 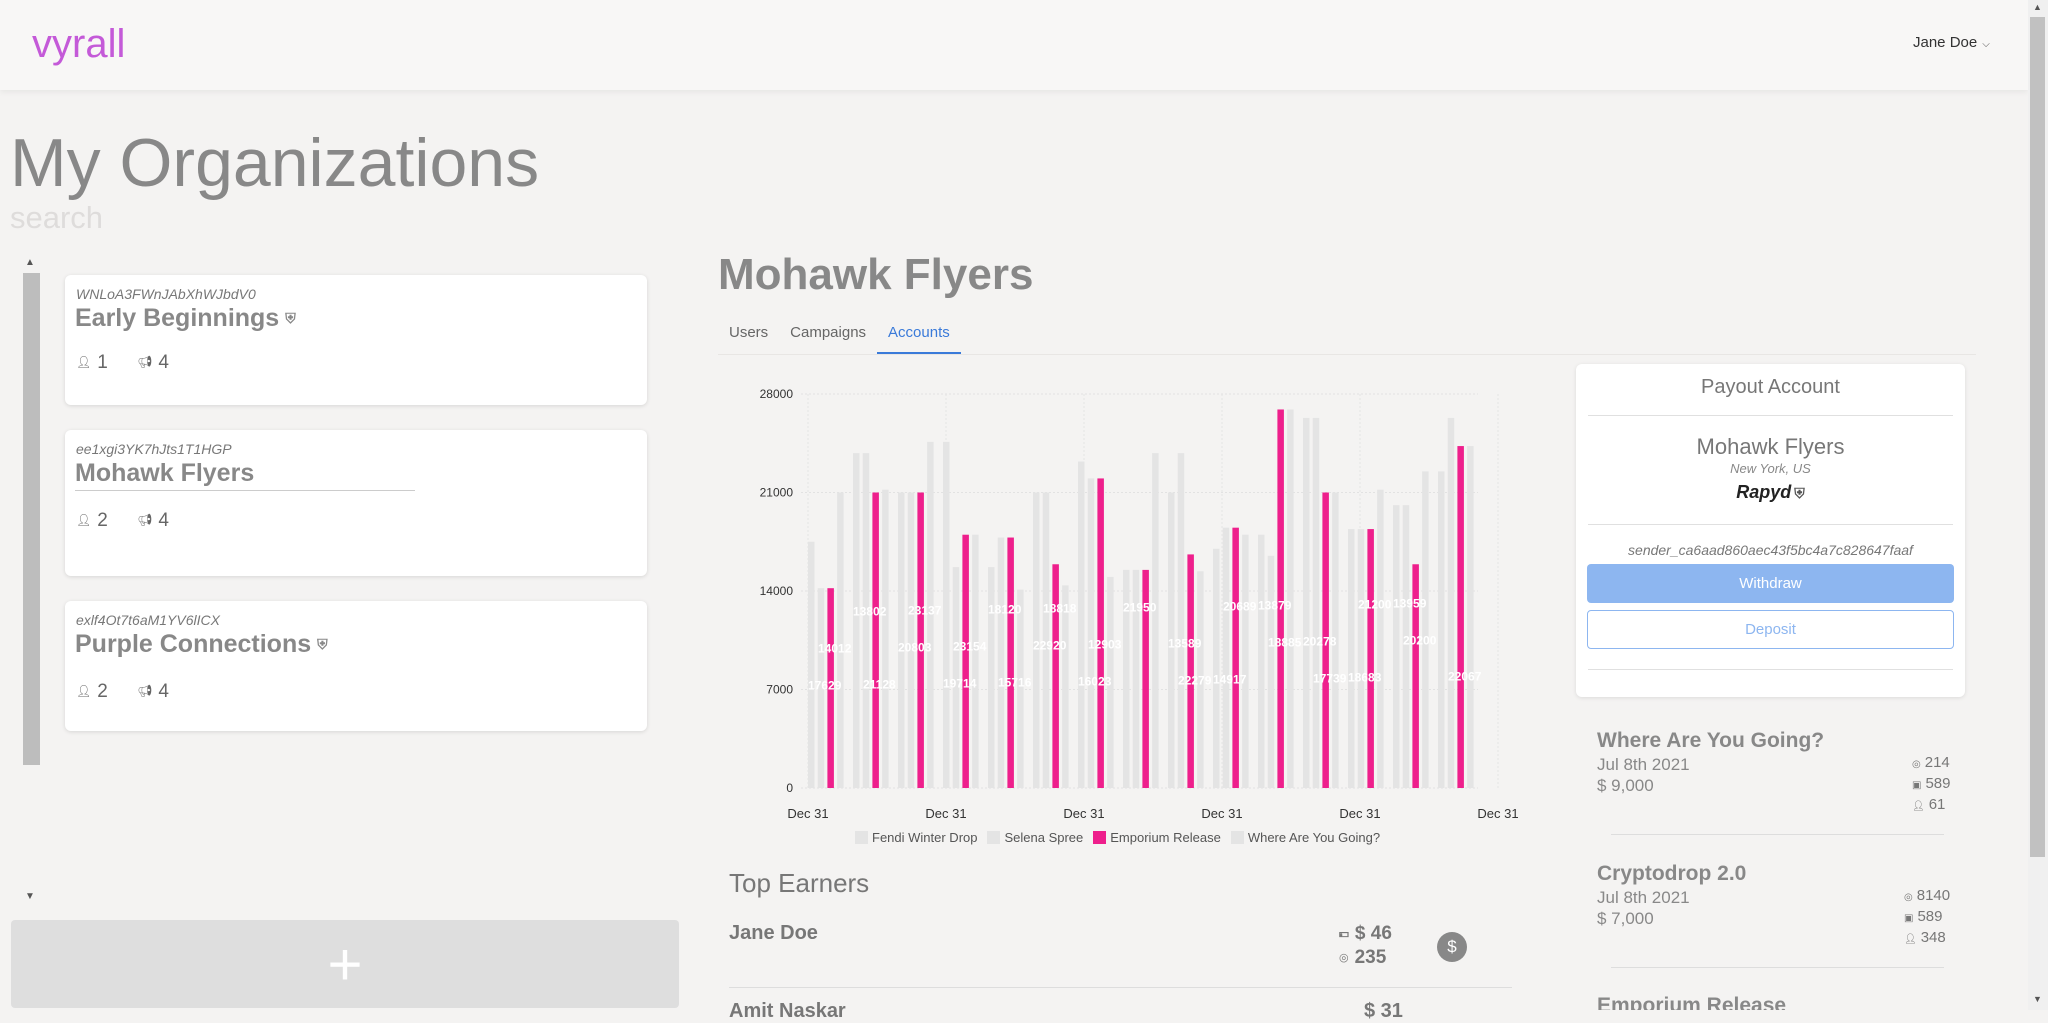 I want to click on data-label: 12903, so click(x=1105, y=645).